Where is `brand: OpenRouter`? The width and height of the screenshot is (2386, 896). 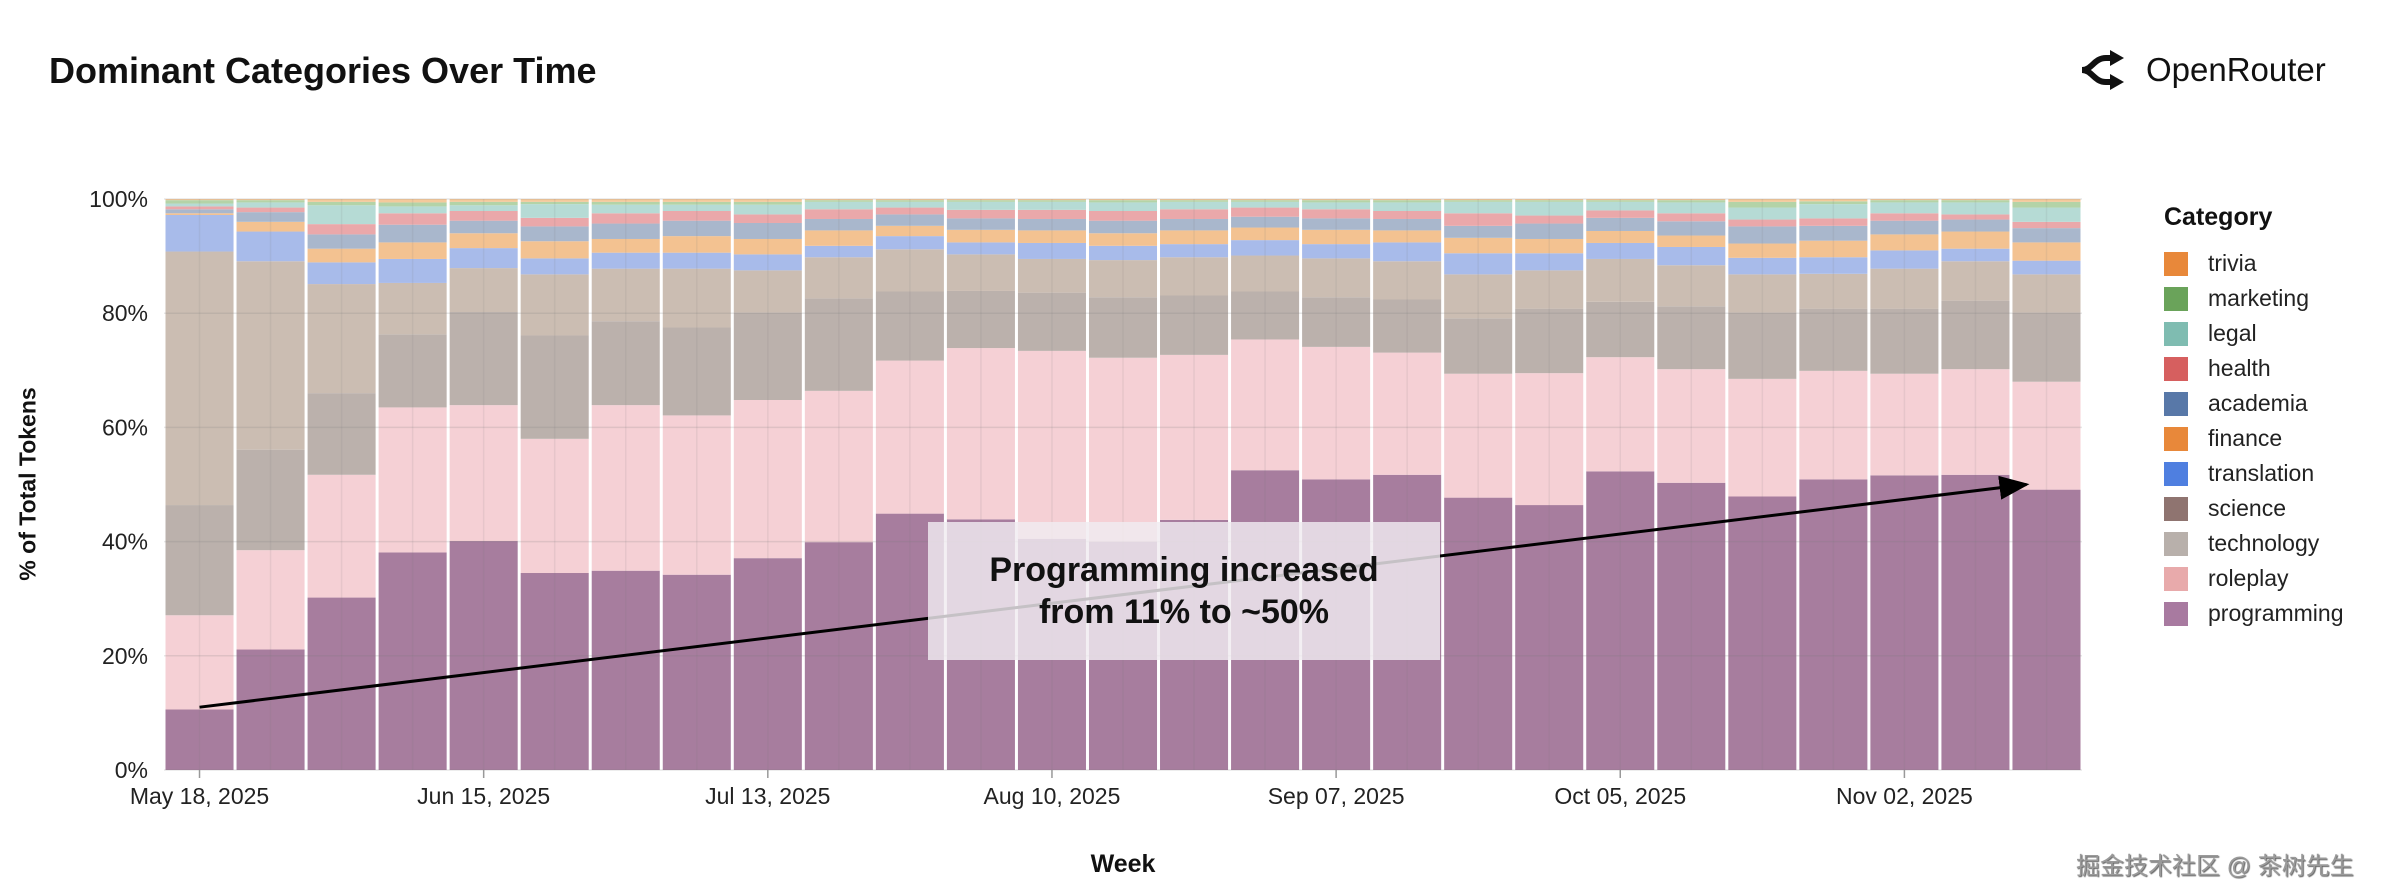
brand: OpenRouter is located at coordinates (2202, 70).